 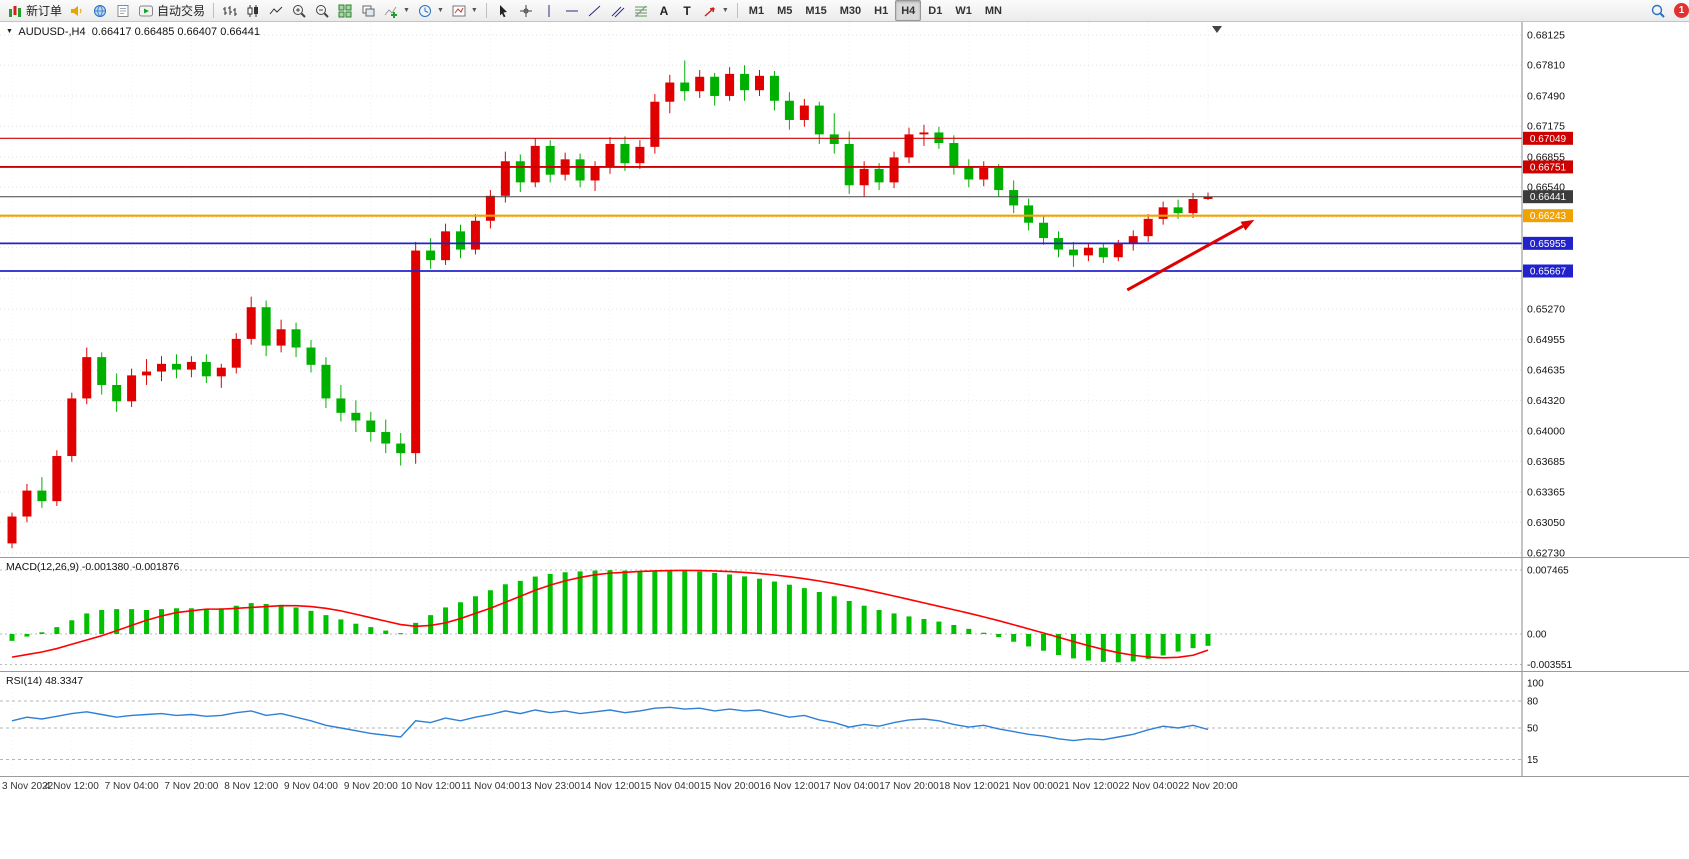 What do you see at coordinates (850, 10) in the screenshot?
I see `tf-button-m30: M30` at bounding box center [850, 10].